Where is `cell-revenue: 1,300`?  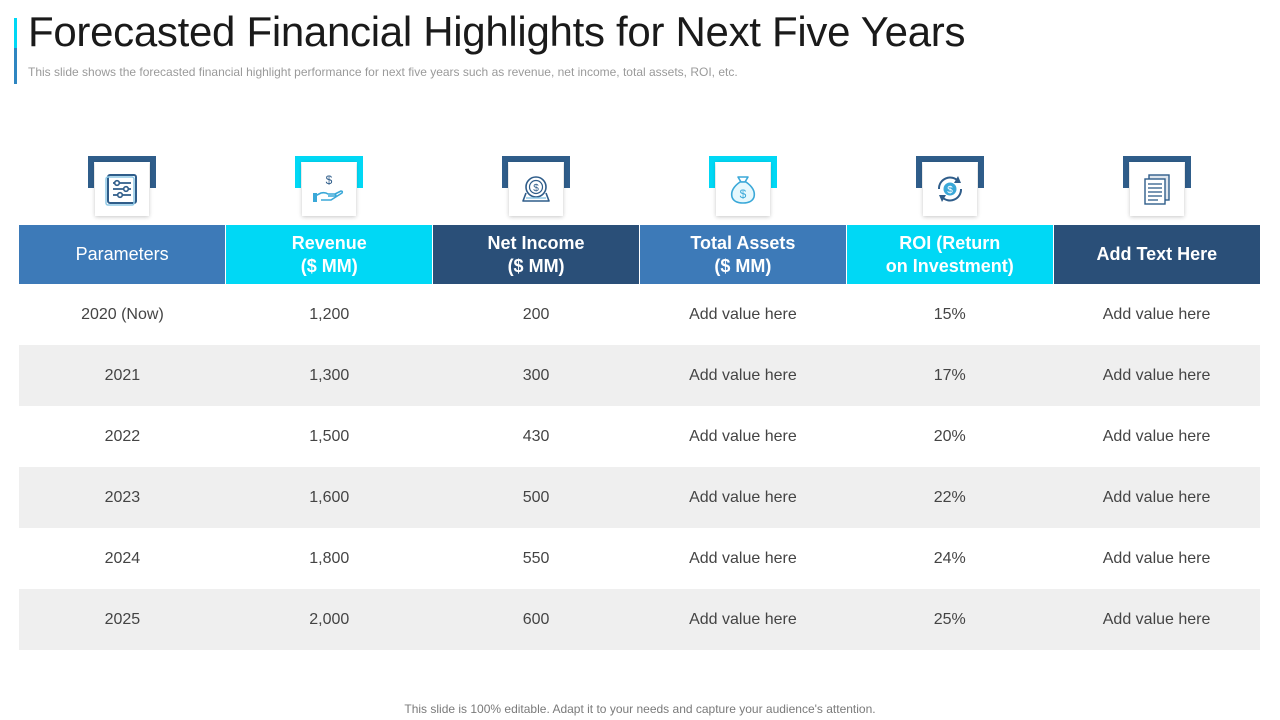 cell-revenue: 1,300 is located at coordinates (329, 375).